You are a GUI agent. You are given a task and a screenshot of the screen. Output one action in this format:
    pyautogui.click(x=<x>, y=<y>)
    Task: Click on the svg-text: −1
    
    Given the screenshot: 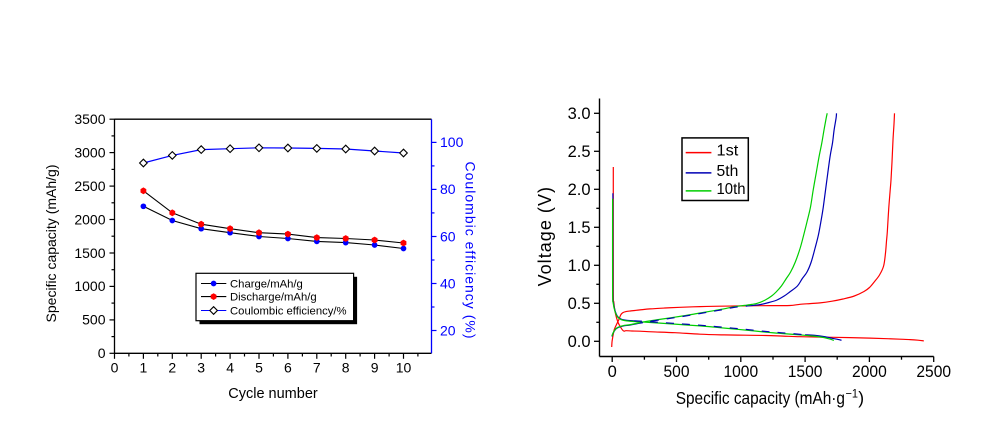 What is the action you would take?
    pyautogui.click(x=852, y=394)
    